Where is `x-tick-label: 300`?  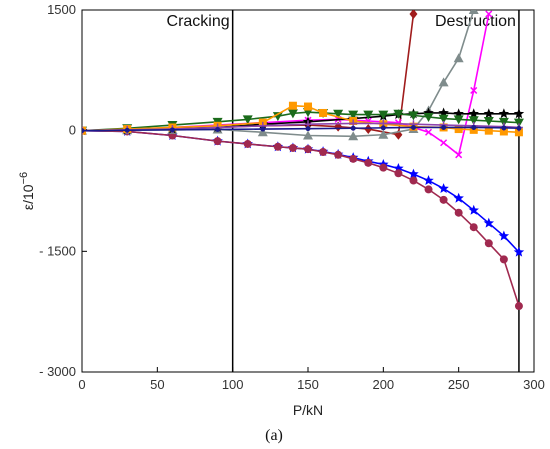
x-tick-label: 300 is located at coordinates (534, 384).